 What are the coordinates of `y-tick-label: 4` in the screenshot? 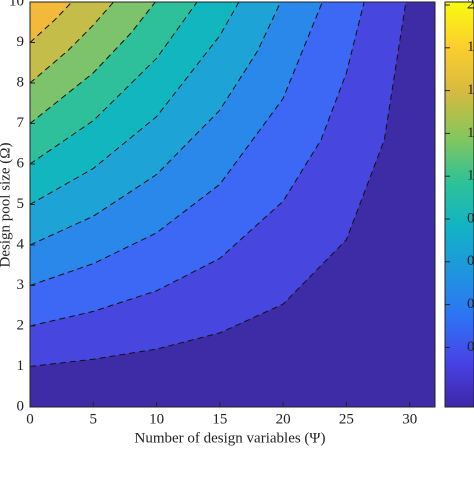 It's located at (21, 244).